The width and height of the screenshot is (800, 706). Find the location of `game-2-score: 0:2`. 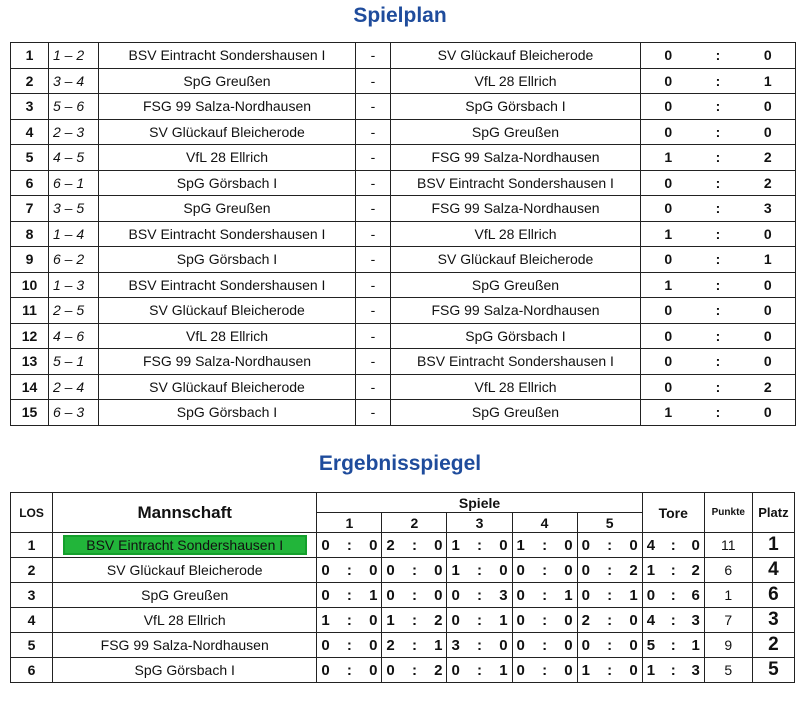

game-2-score: 0:2 is located at coordinates (414, 670).